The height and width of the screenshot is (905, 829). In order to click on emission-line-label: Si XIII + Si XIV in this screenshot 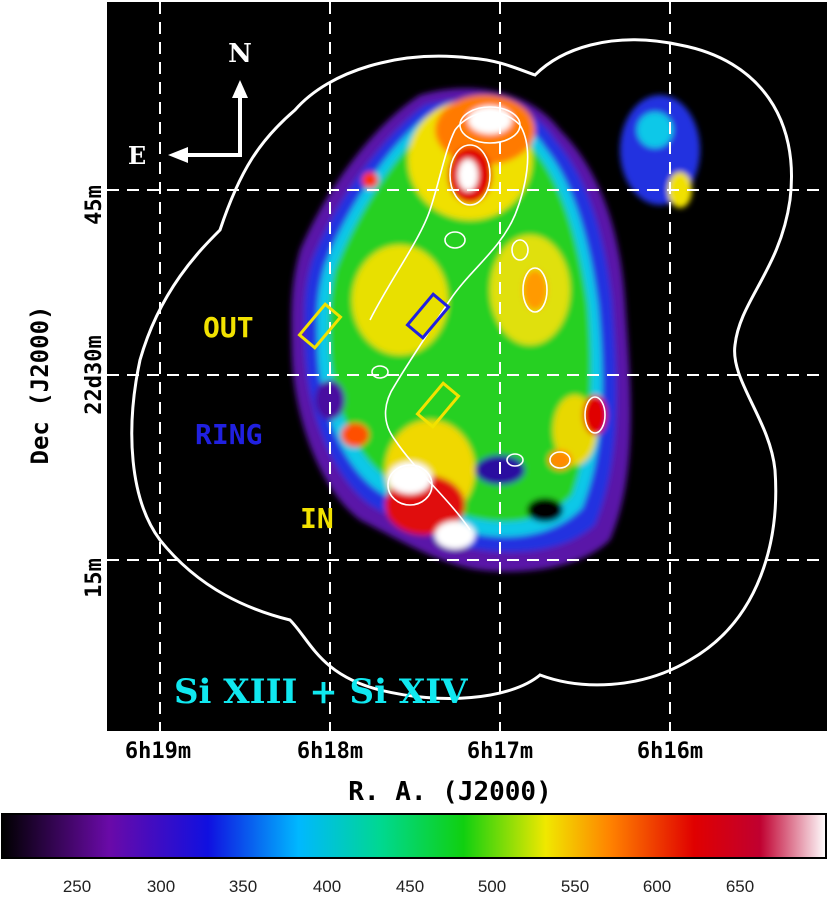, I will do `click(321, 692)`.